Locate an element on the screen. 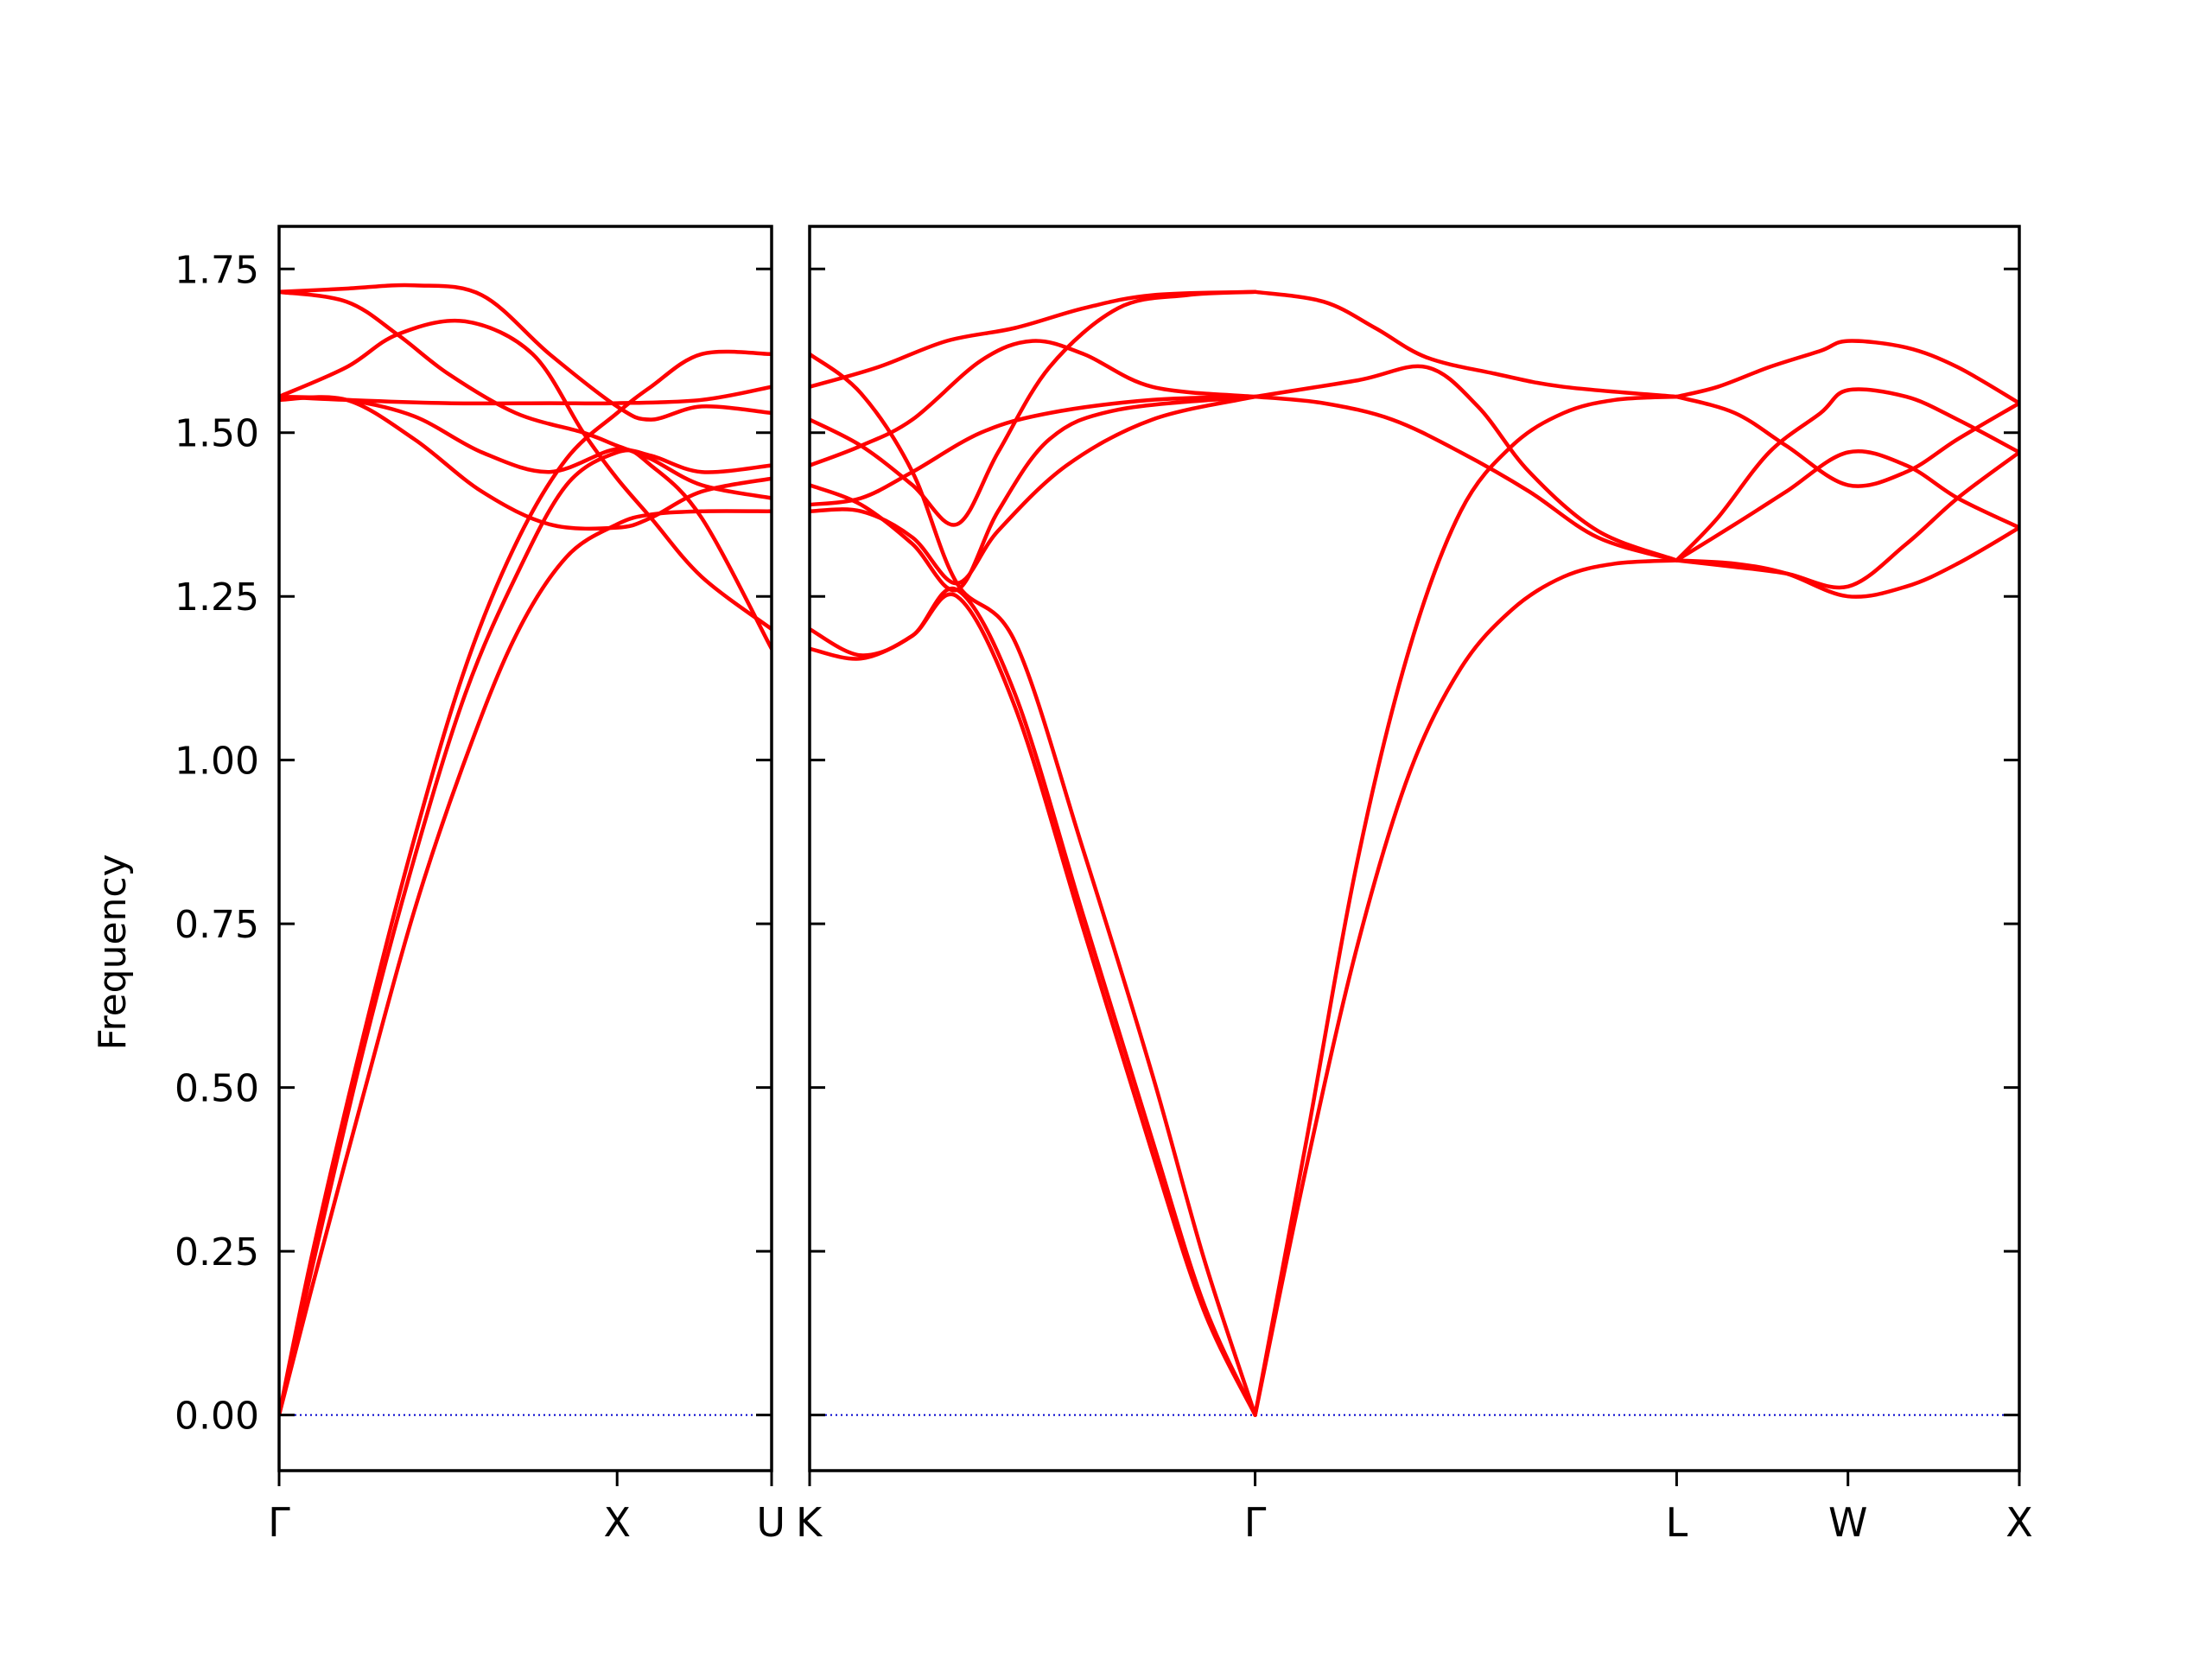 The image size is (2212, 1659). x-tick-label: W is located at coordinates (1847, 1522).